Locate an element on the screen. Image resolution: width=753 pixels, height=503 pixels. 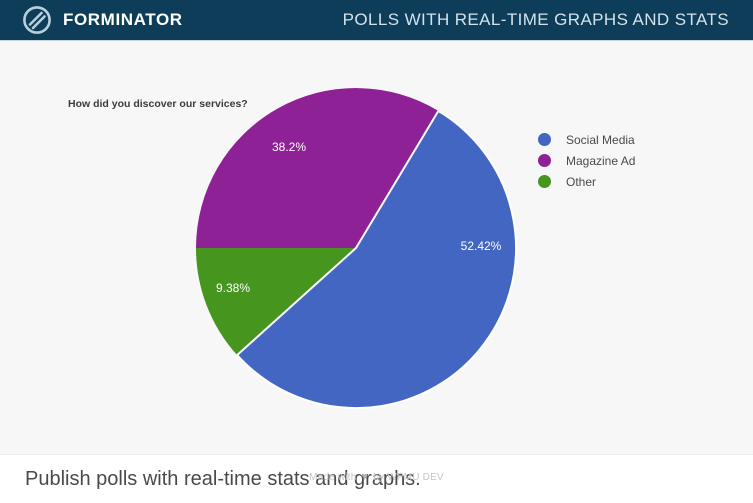
watermark-prefix: Made with is located at coordinates (333, 477).